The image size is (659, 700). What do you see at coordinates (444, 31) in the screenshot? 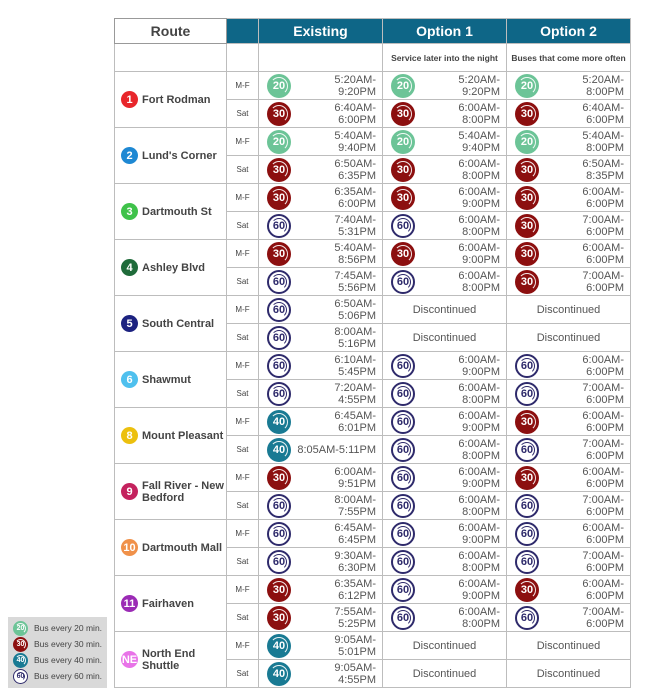
I see `option1-header: Option 1` at bounding box center [444, 31].